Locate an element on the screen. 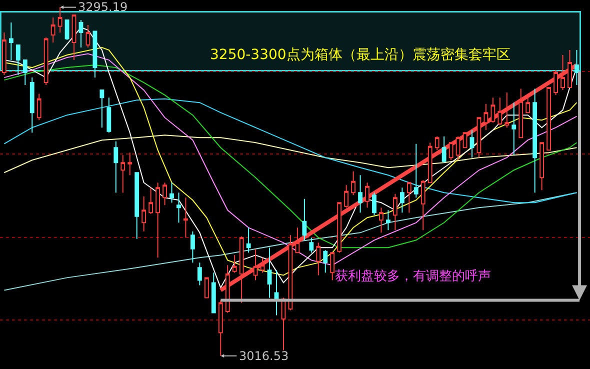 The image size is (590, 369). annotation: 3295.19 is located at coordinates (103, 7).